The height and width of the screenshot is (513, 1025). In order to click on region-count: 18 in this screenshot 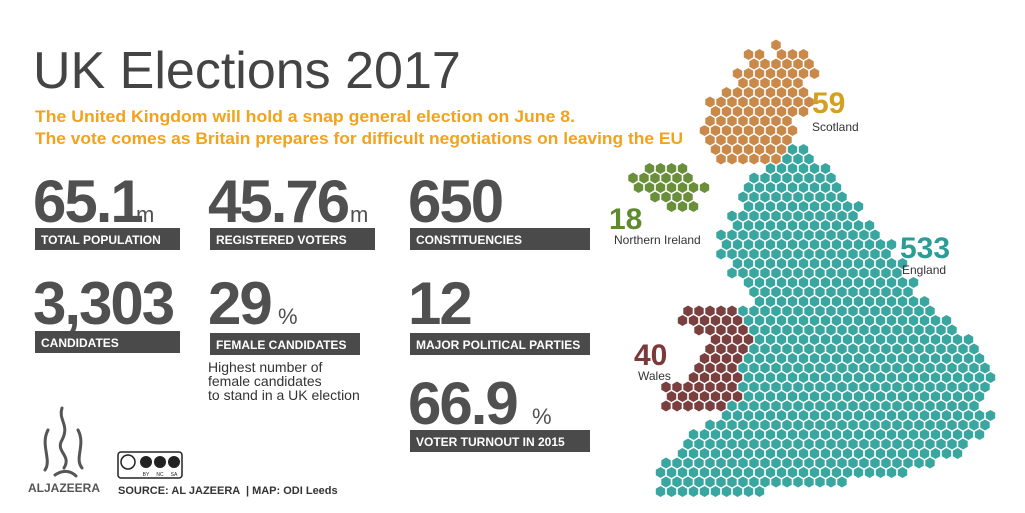, I will do `click(625, 219)`.